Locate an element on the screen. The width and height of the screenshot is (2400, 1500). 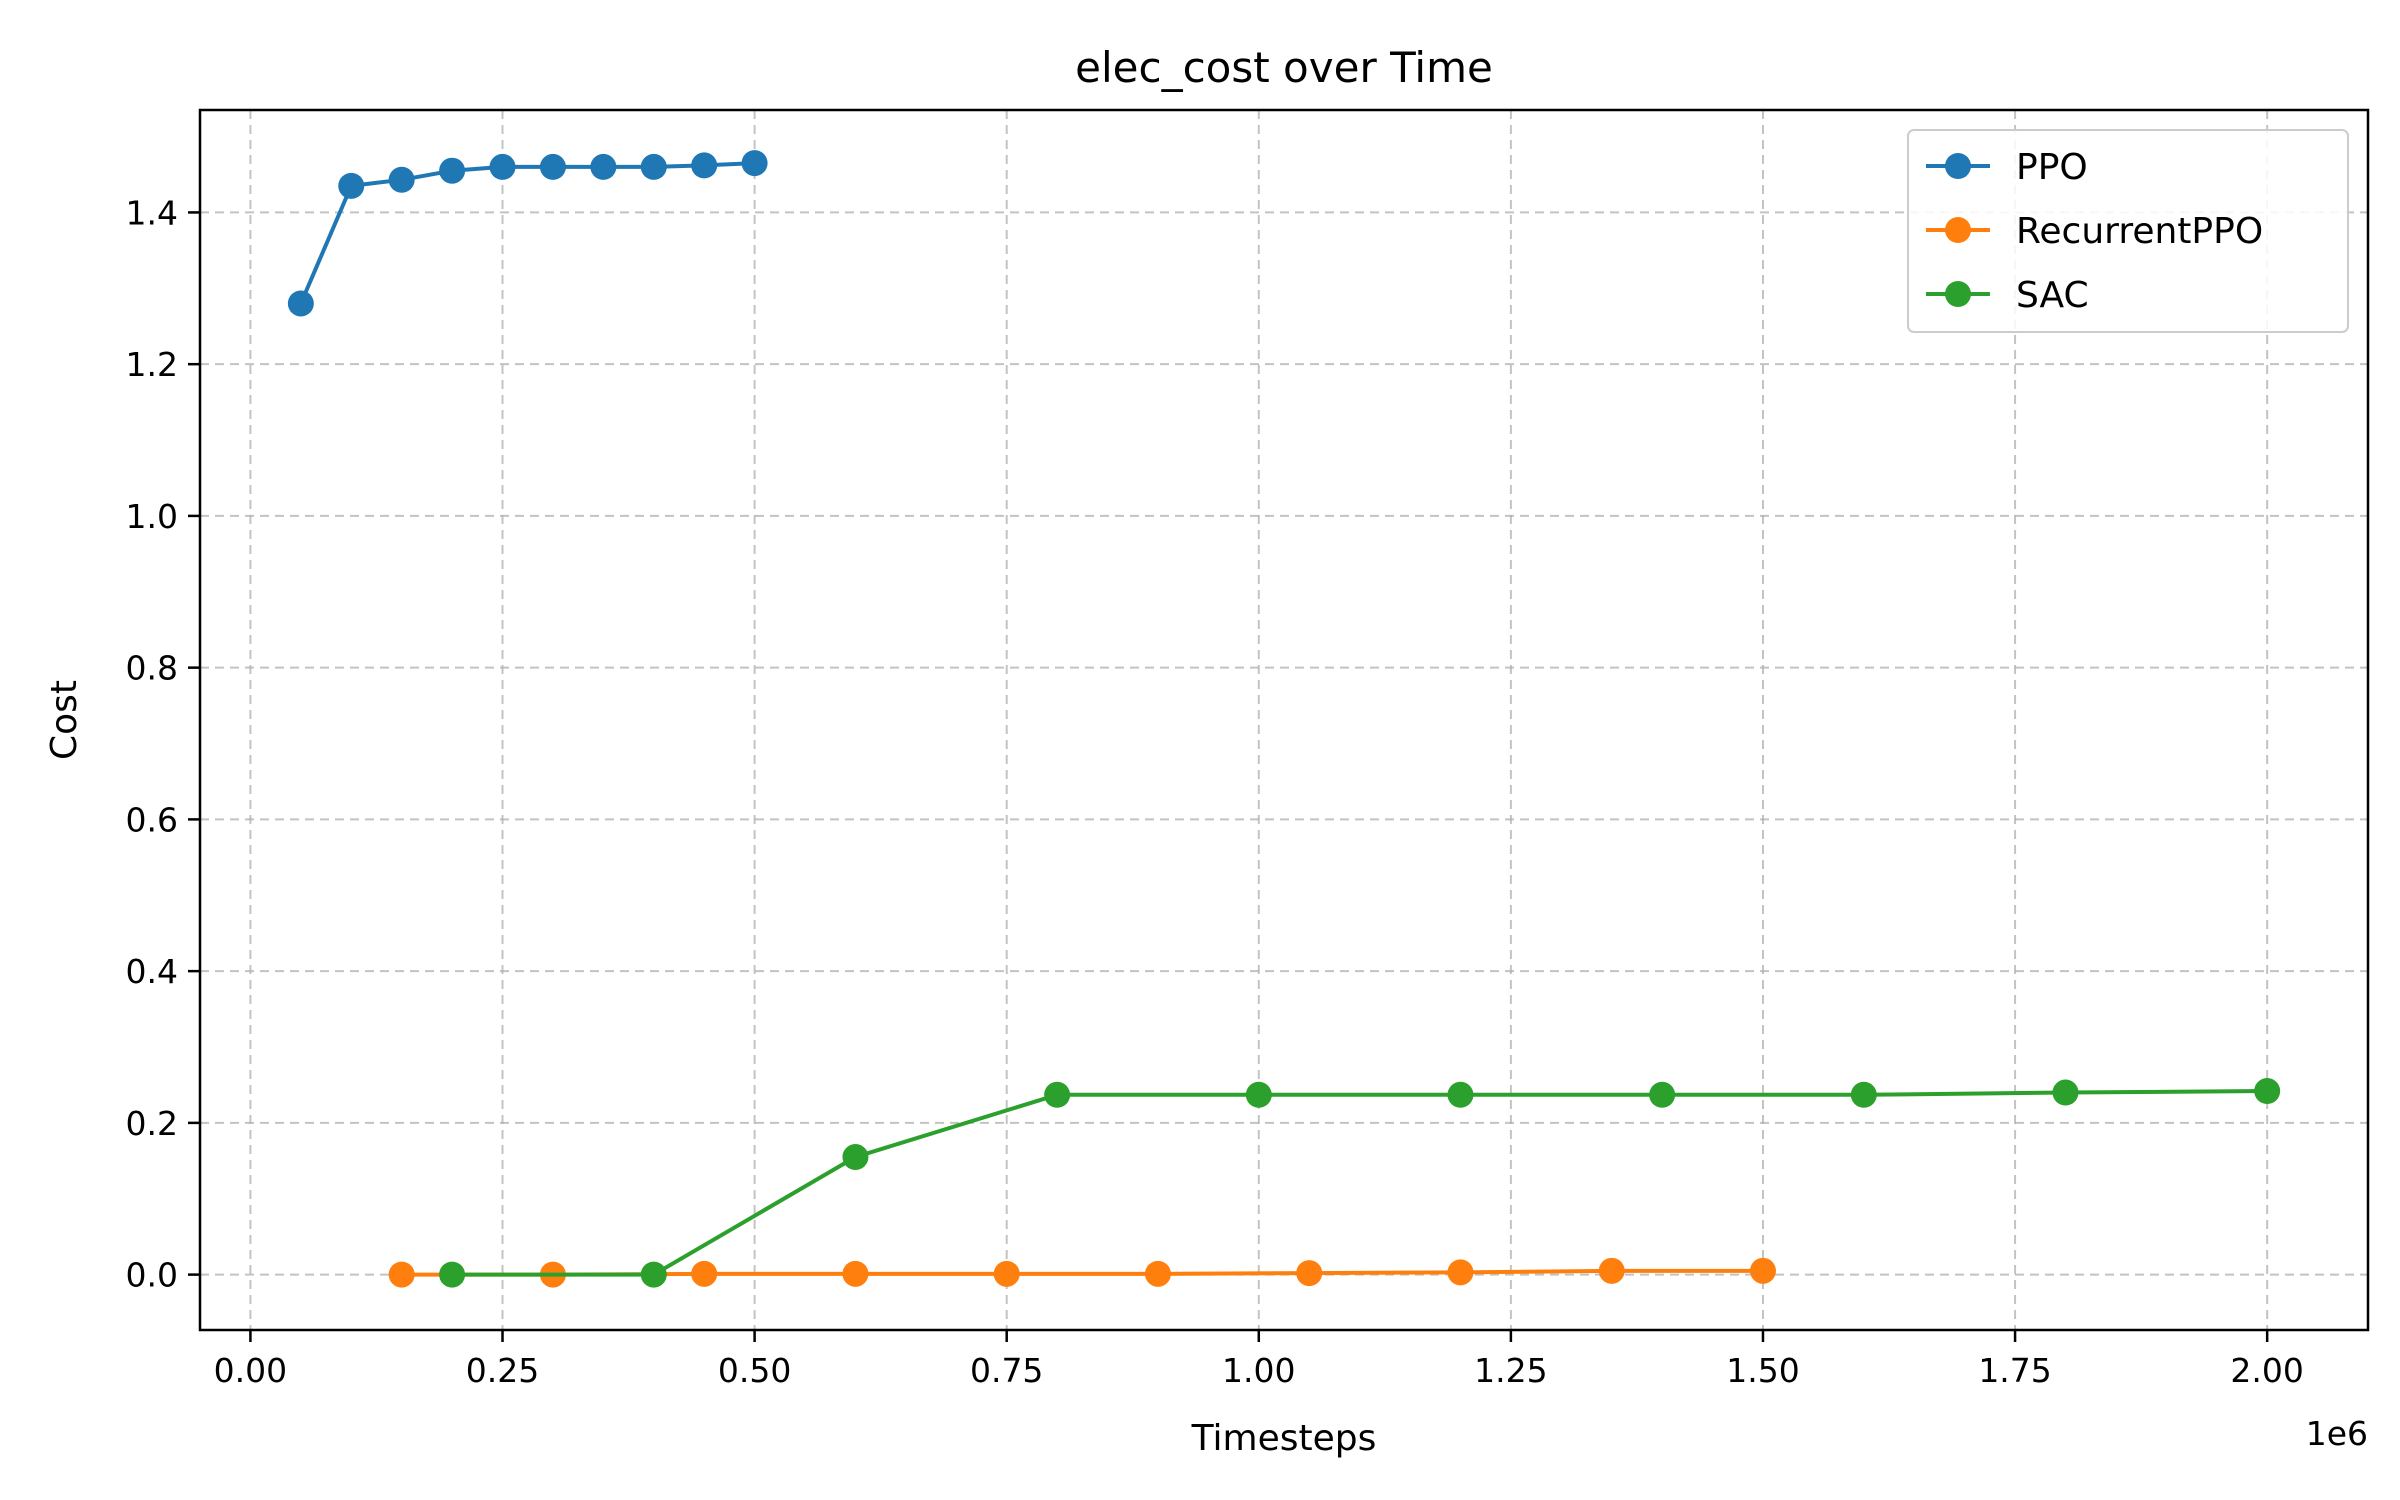
legend-box is located at coordinates (2128, 231).